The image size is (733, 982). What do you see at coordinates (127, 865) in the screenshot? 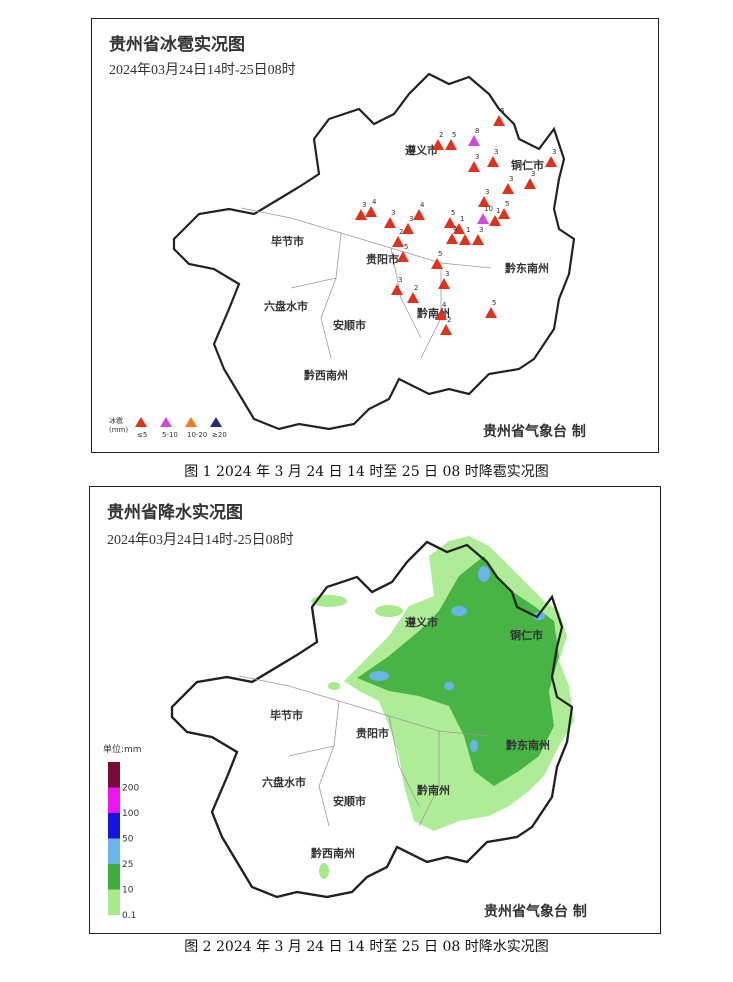
I see `legend-tick: 25` at bounding box center [127, 865].